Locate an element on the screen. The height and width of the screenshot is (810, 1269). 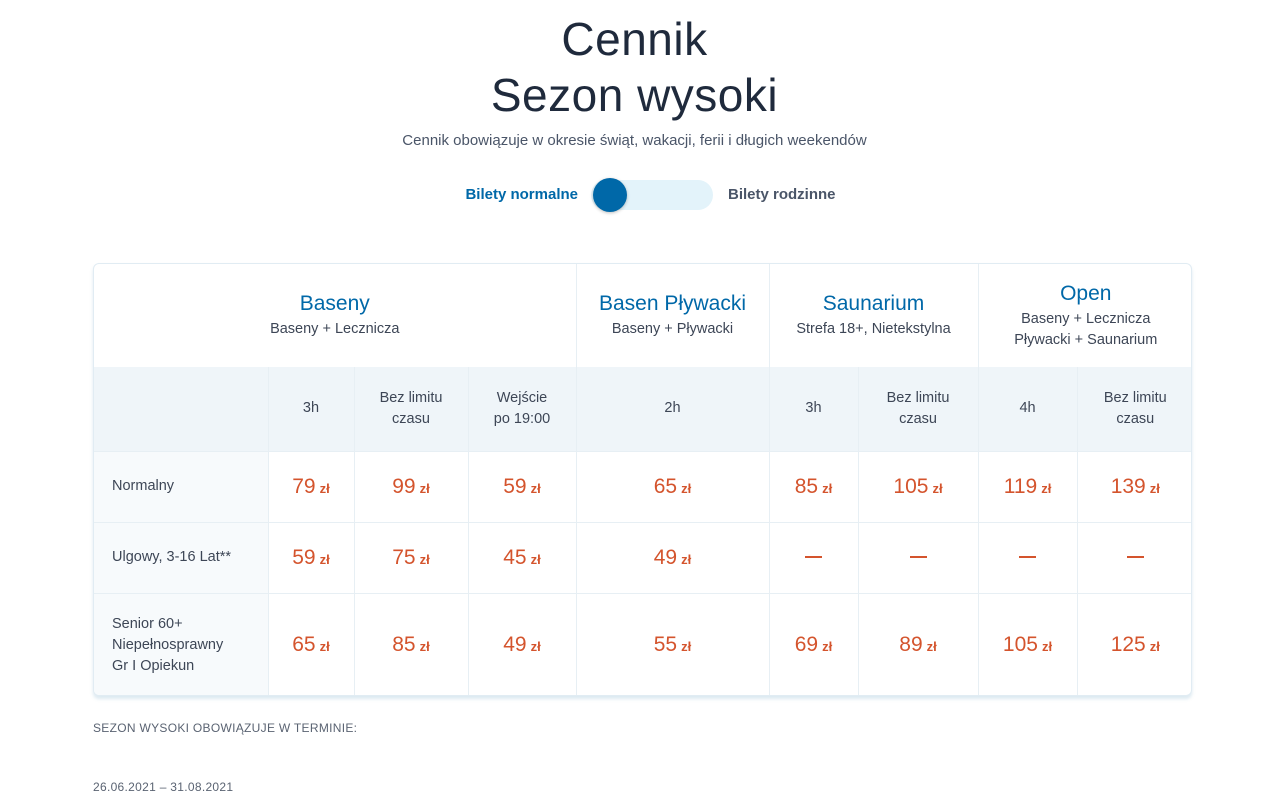
price-cell: 105 zł is located at coordinates (918, 487).